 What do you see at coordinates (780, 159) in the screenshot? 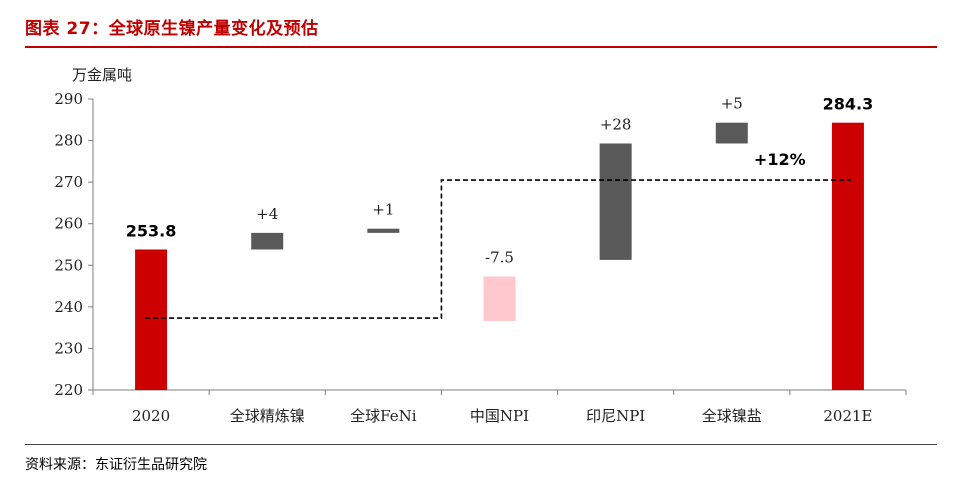
I see `growth-percent-label: +12%` at bounding box center [780, 159].